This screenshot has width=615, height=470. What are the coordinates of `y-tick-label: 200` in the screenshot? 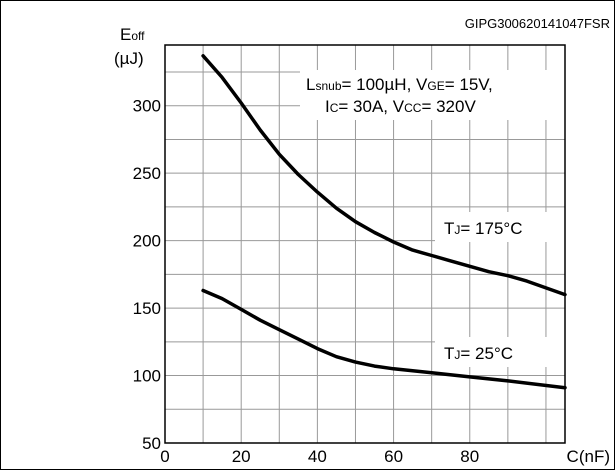 It's located at (147, 241).